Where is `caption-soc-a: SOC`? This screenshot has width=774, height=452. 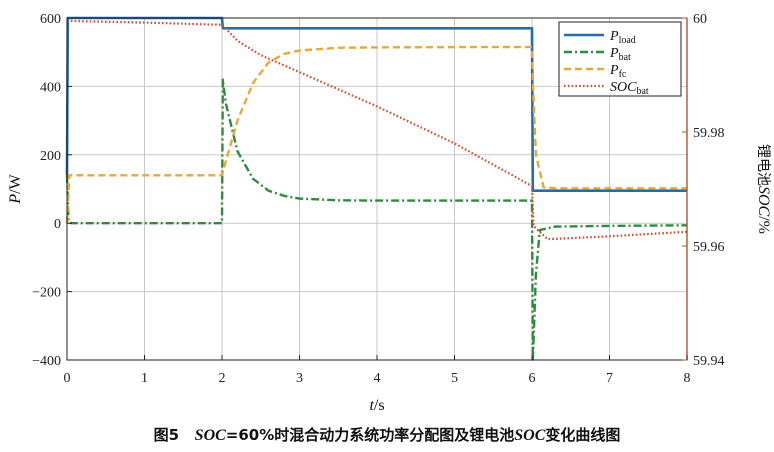
caption-soc-a: SOC is located at coordinates (210, 435).